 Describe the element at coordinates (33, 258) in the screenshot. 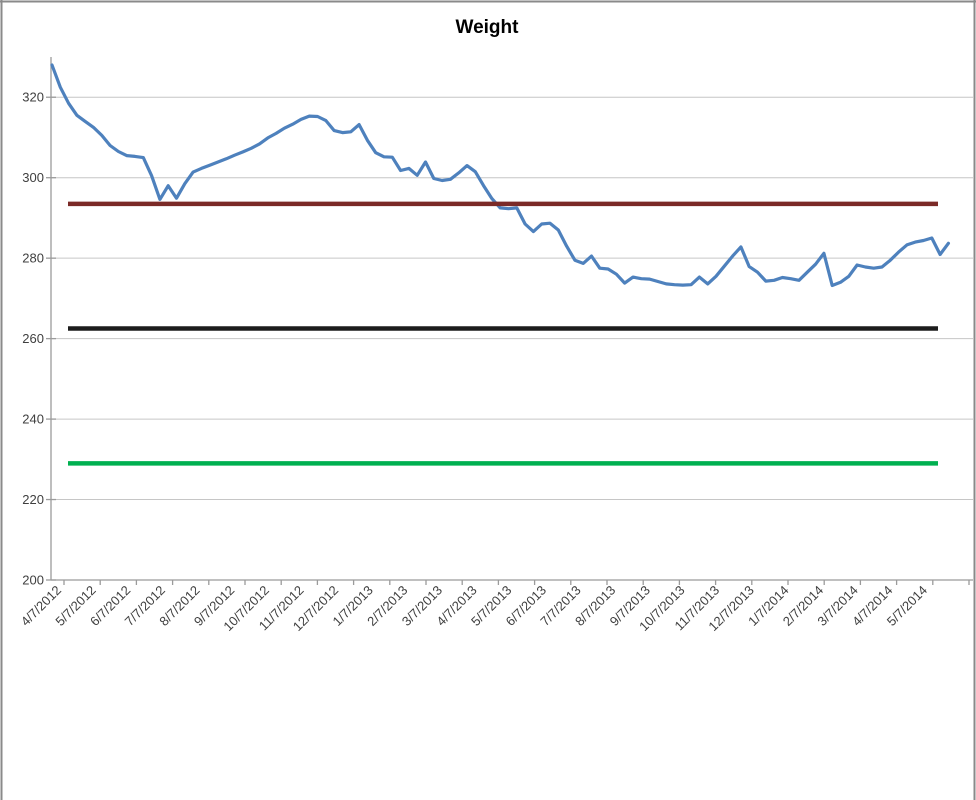

I see `y-axis-tick-label: 280` at that location.